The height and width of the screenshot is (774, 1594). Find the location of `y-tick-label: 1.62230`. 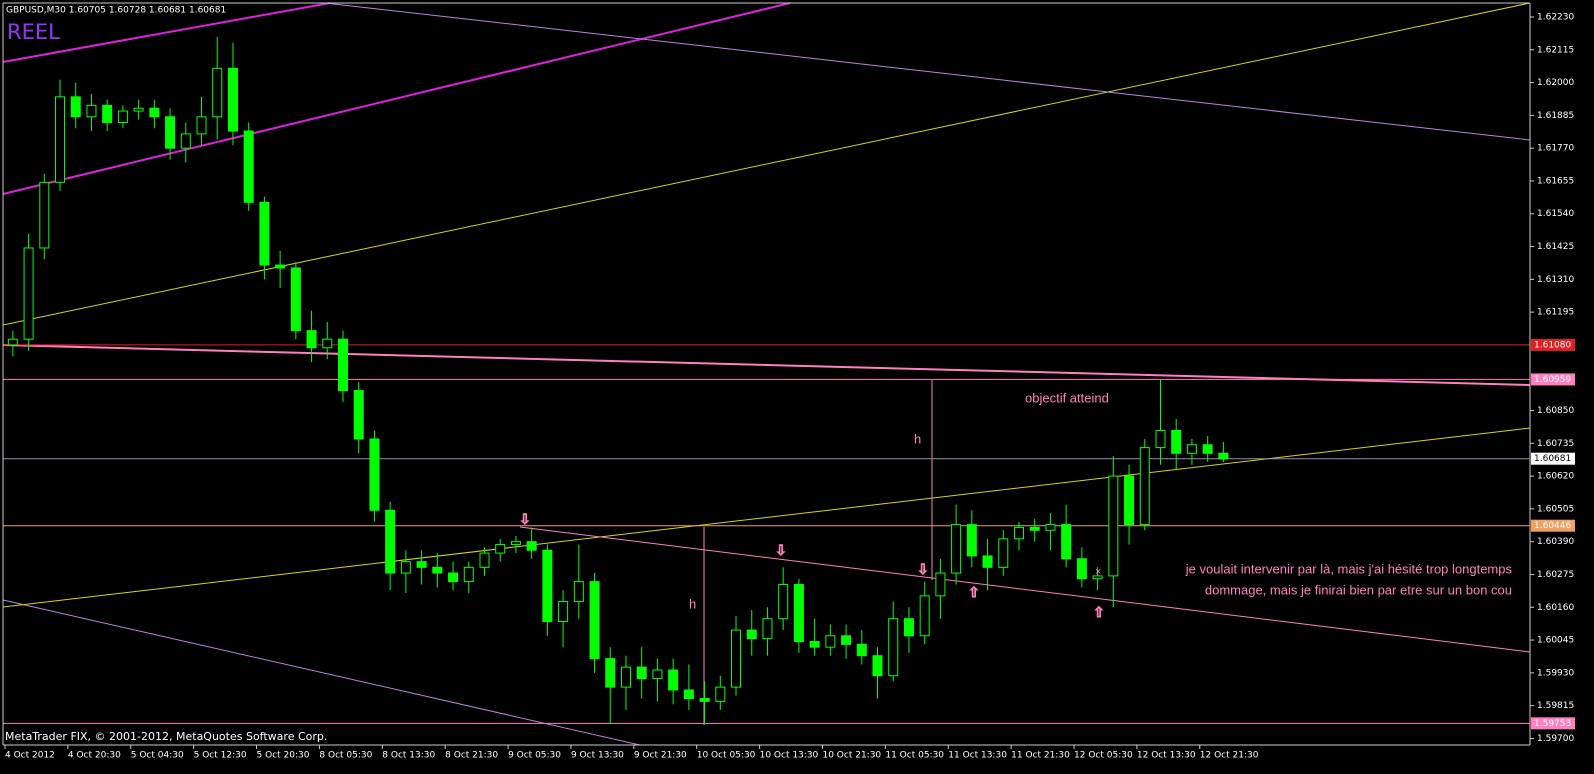

y-tick-label: 1.62230 is located at coordinates (1555, 17).